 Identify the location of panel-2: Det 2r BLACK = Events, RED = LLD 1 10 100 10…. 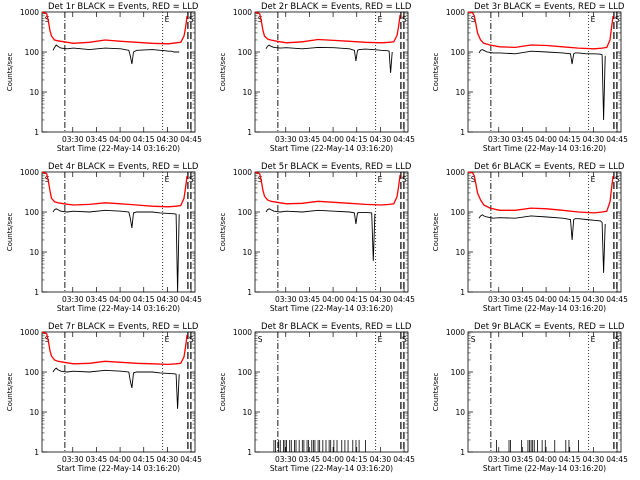
(317, 77).